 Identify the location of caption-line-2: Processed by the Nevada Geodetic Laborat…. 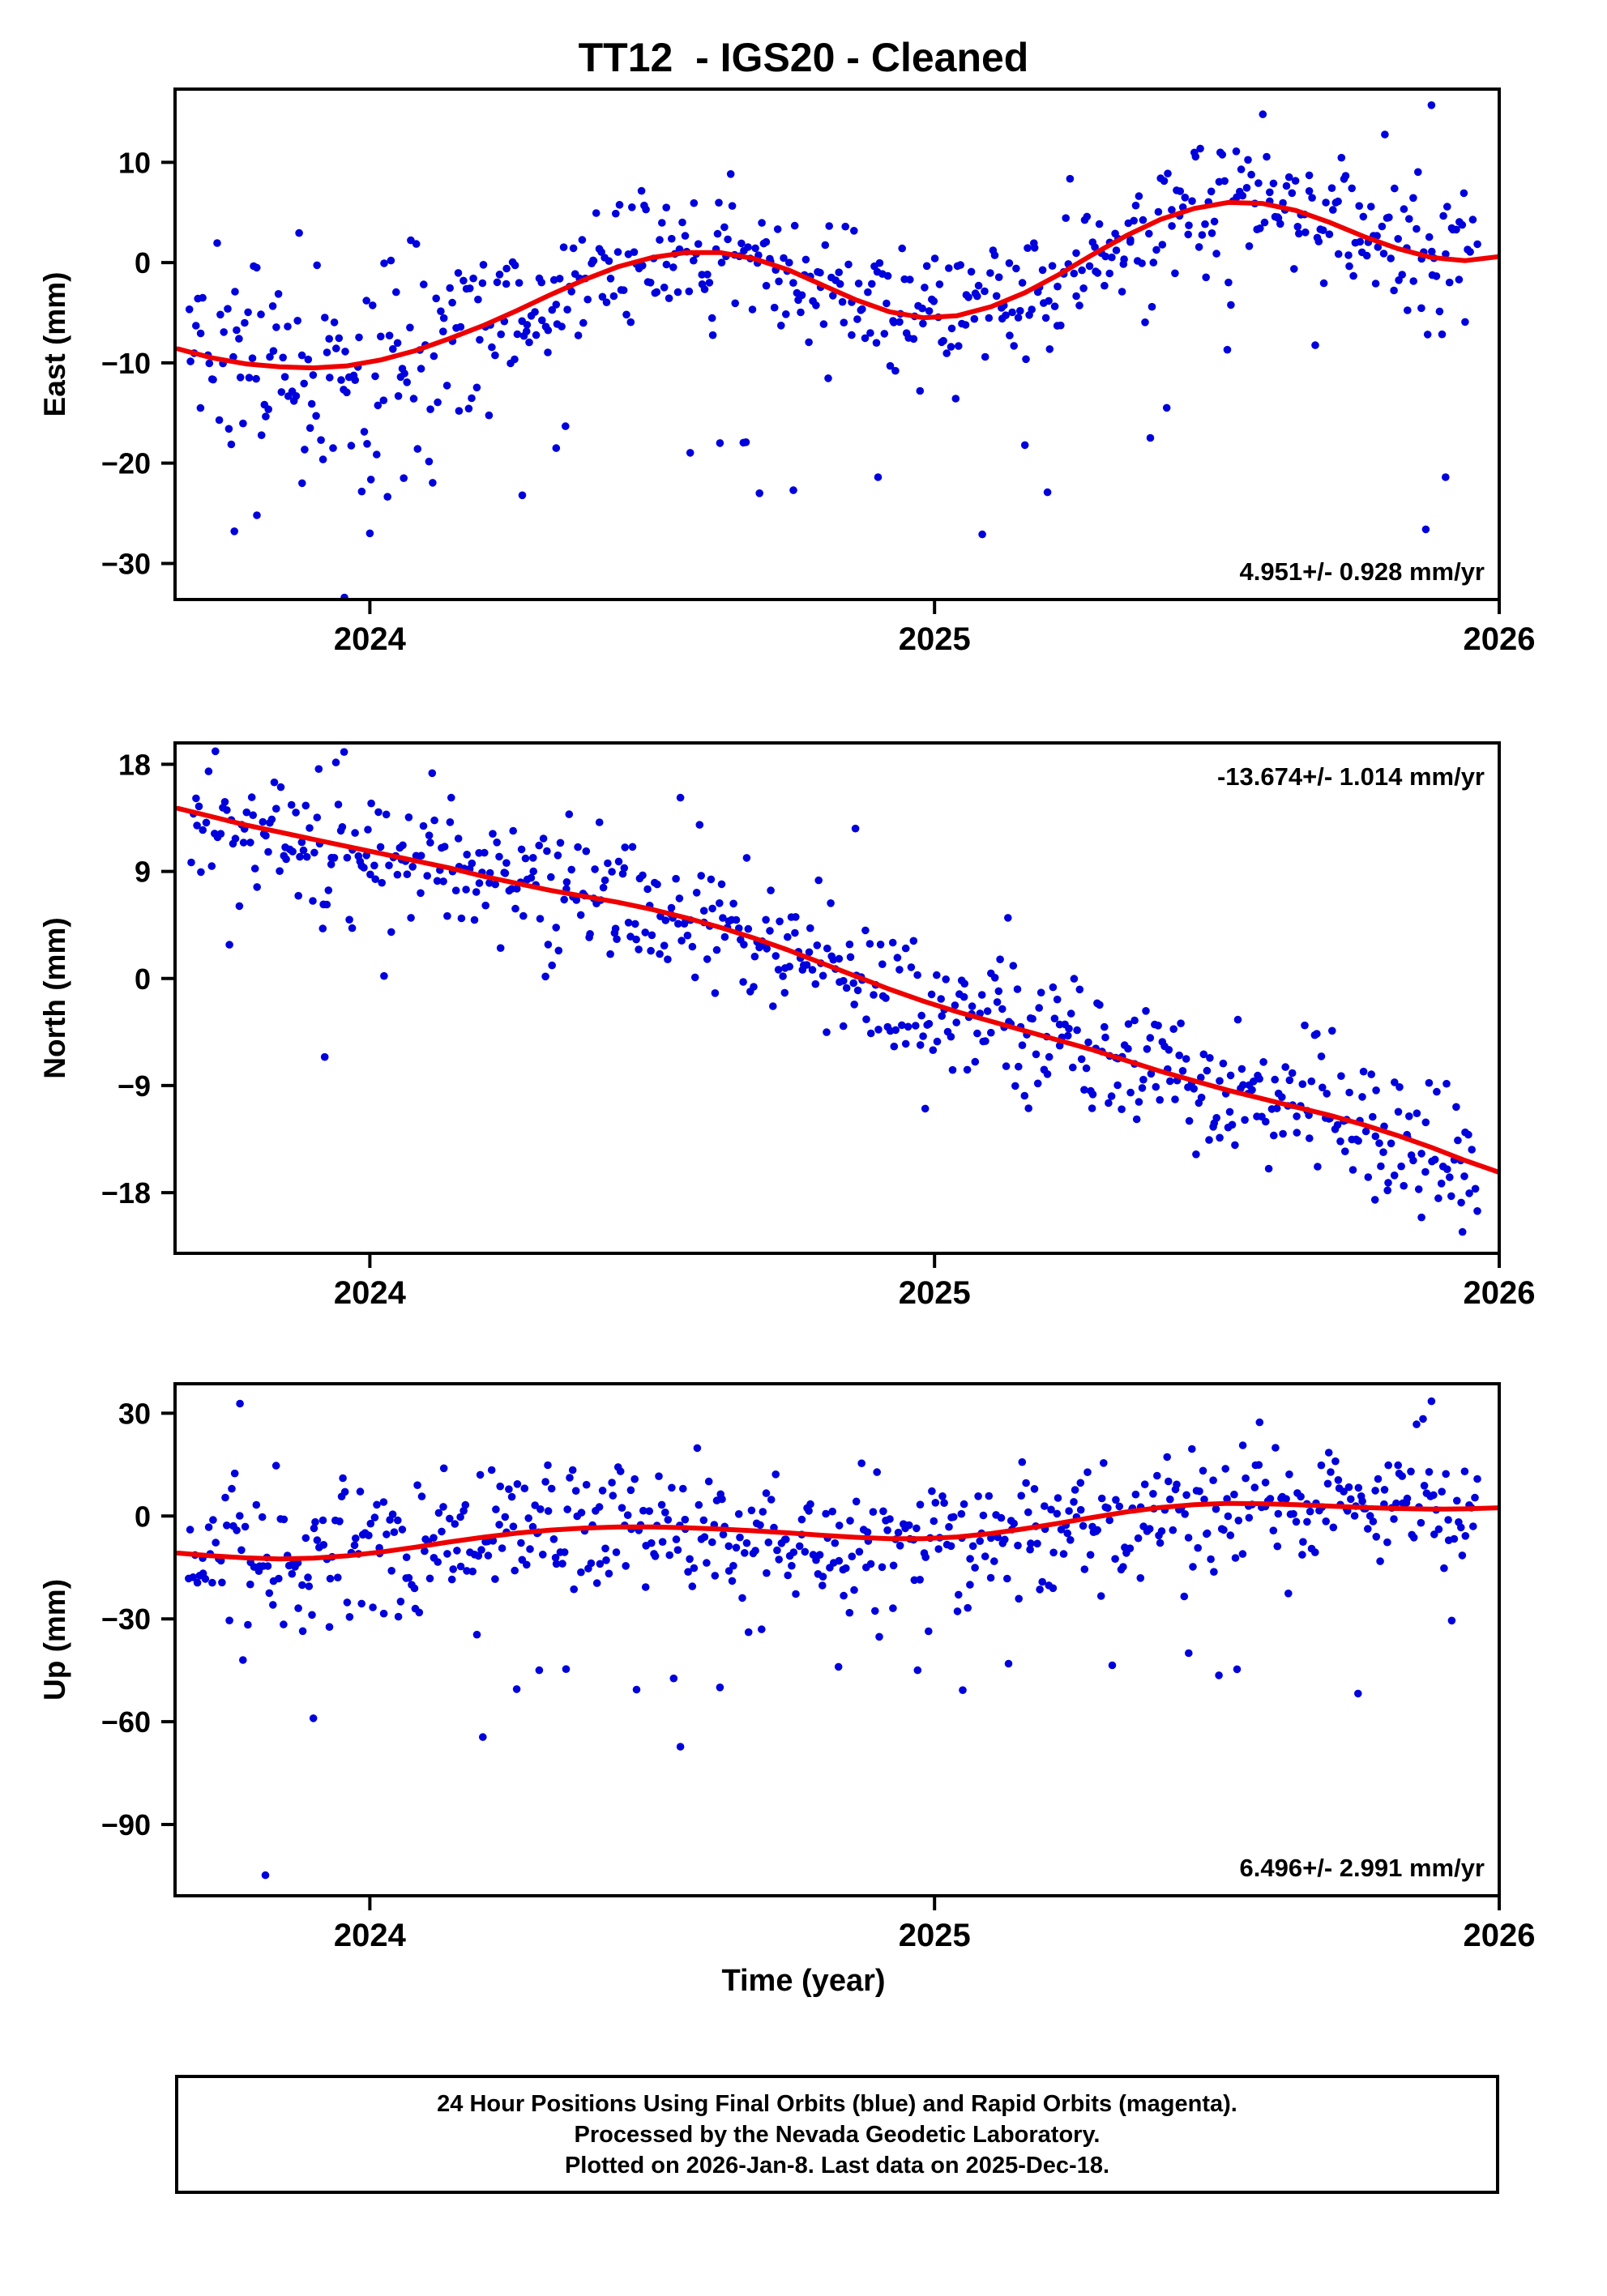
(837, 2135).